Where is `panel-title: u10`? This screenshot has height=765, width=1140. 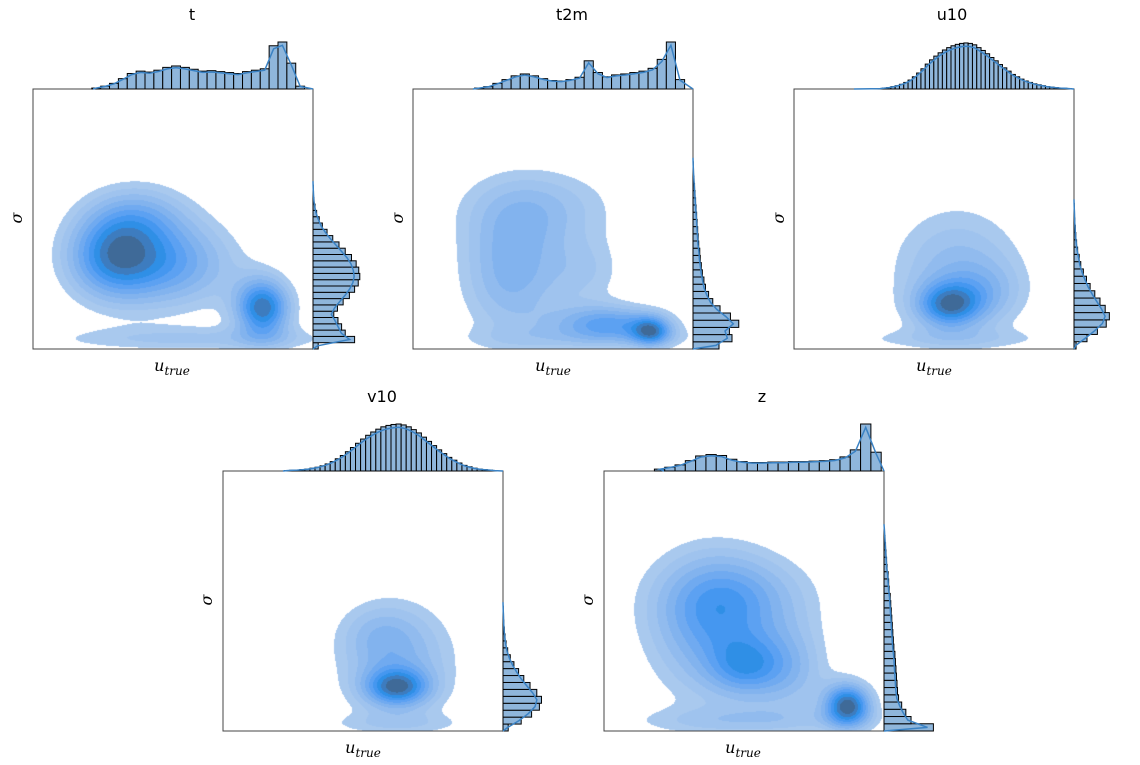 panel-title: u10 is located at coordinates (952, 14).